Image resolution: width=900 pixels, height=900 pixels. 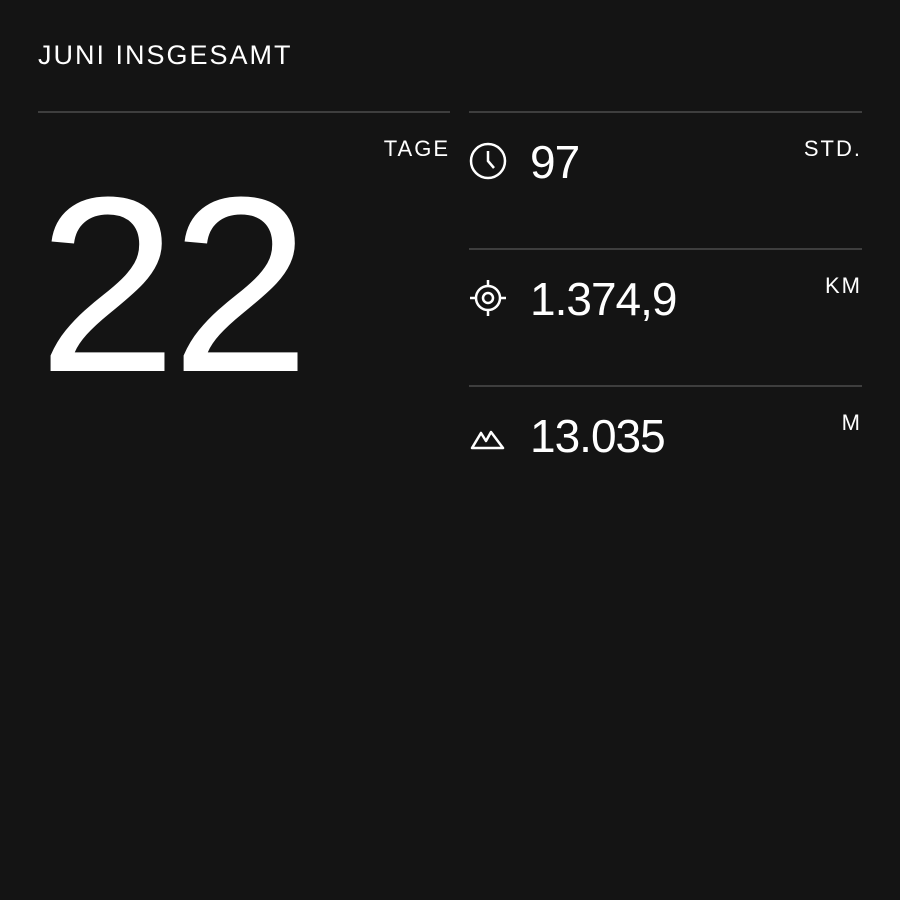 I want to click on stat-distance: 1.374,9 KM, so click(x=665, y=299).